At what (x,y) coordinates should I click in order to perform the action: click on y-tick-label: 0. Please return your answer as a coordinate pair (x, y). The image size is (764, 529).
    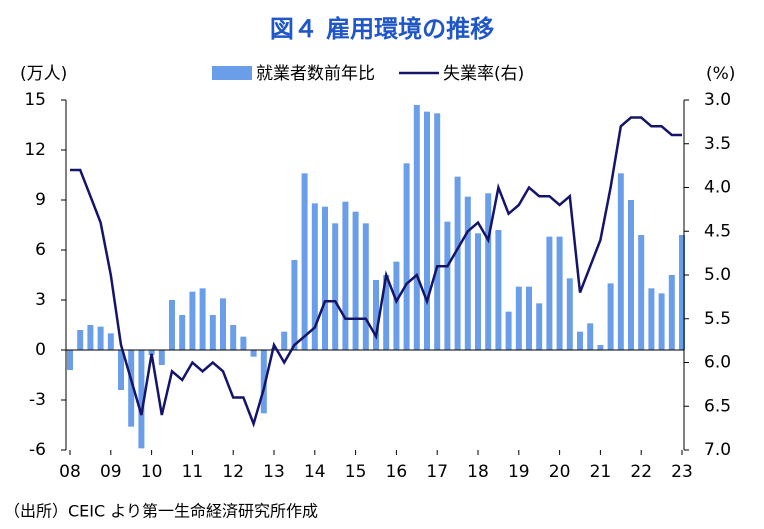
    Looking at the image, I should click on (40, 350).